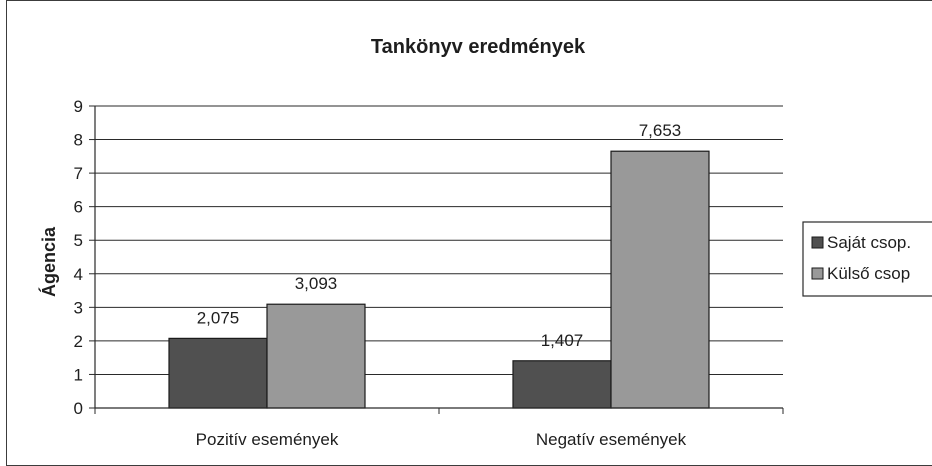 Image resolution: width=932 pixels, height=466 pixels. I want to click on legend: Saját csop. Külső csop, so click(867, 259).